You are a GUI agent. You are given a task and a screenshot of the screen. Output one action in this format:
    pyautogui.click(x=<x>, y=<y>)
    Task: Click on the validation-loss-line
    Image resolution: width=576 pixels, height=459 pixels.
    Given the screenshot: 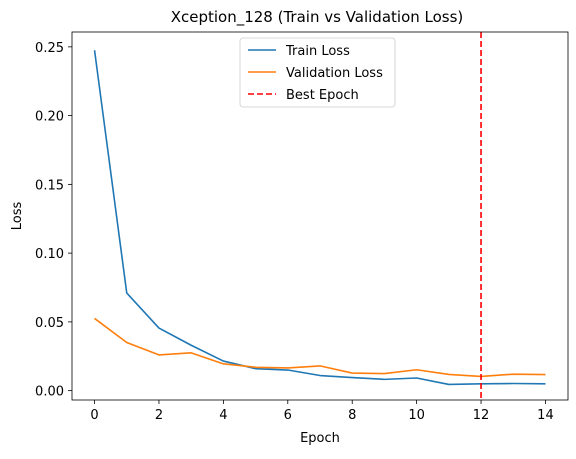 What is the action you would take?
    pyautogui.click(x=320, y=347)
    